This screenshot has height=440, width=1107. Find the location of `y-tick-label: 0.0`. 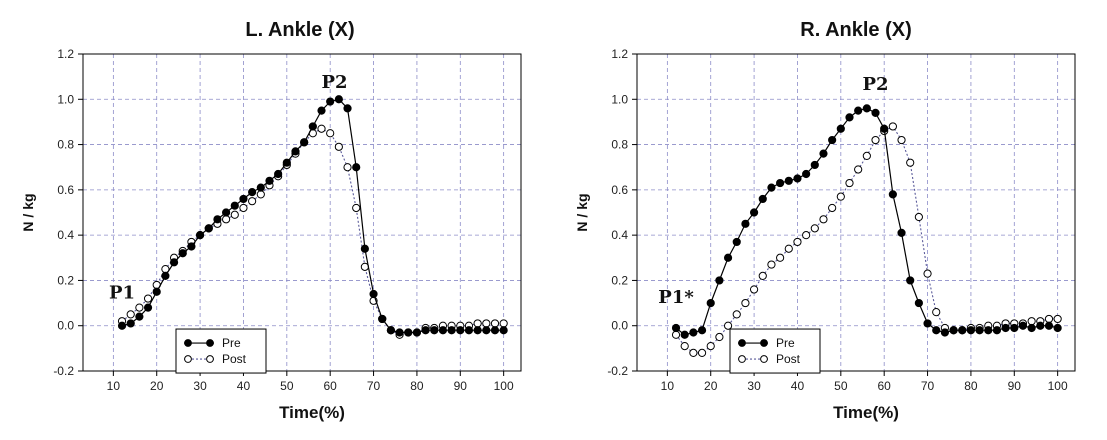

y-tick-label: 0.0 is located at coordinates (619, 326).